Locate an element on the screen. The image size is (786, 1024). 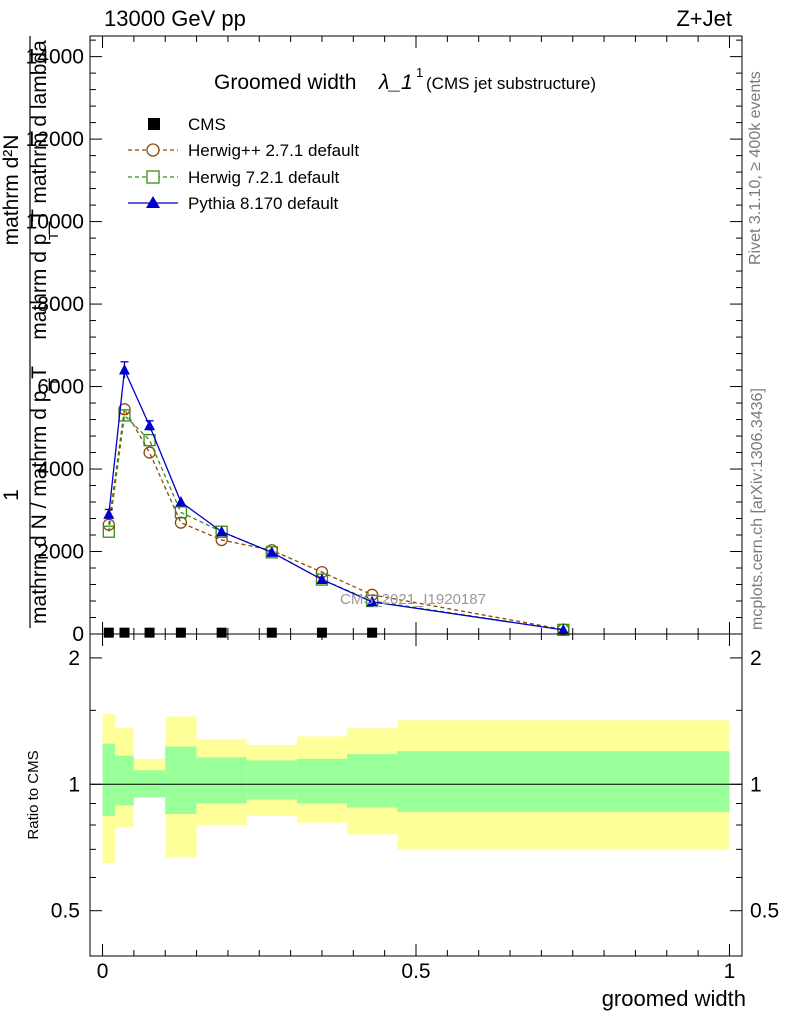
legend-herwigpp-label: Herwig++ 2.7.1 default is located at coordinates (273, 150).